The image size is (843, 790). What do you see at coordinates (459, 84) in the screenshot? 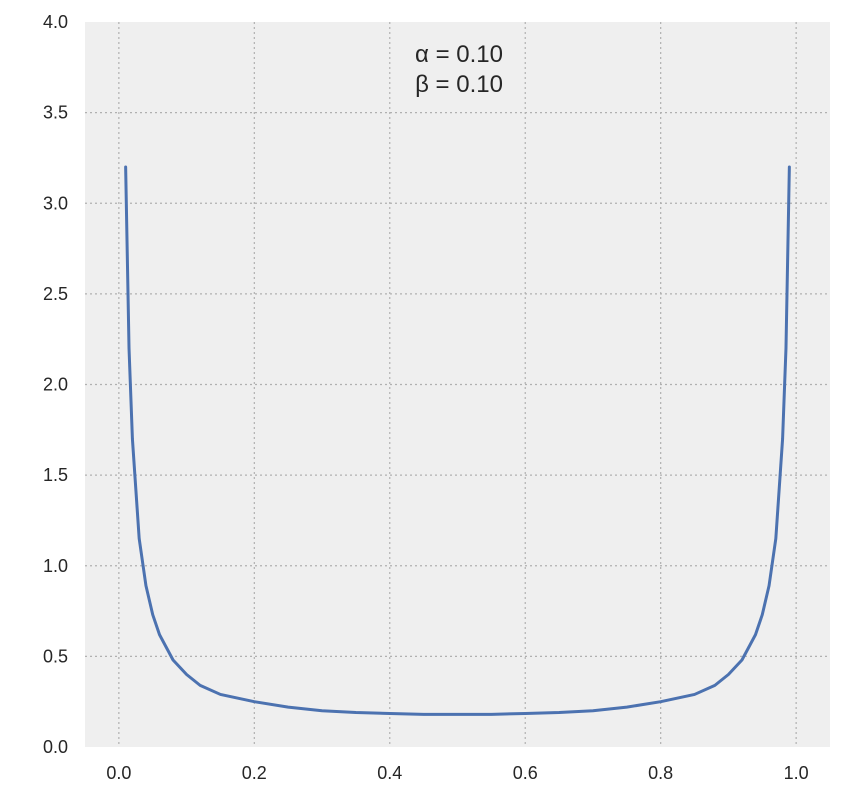
I see `annotation-beta: β = 0.10` at bounding box center [459, 84].